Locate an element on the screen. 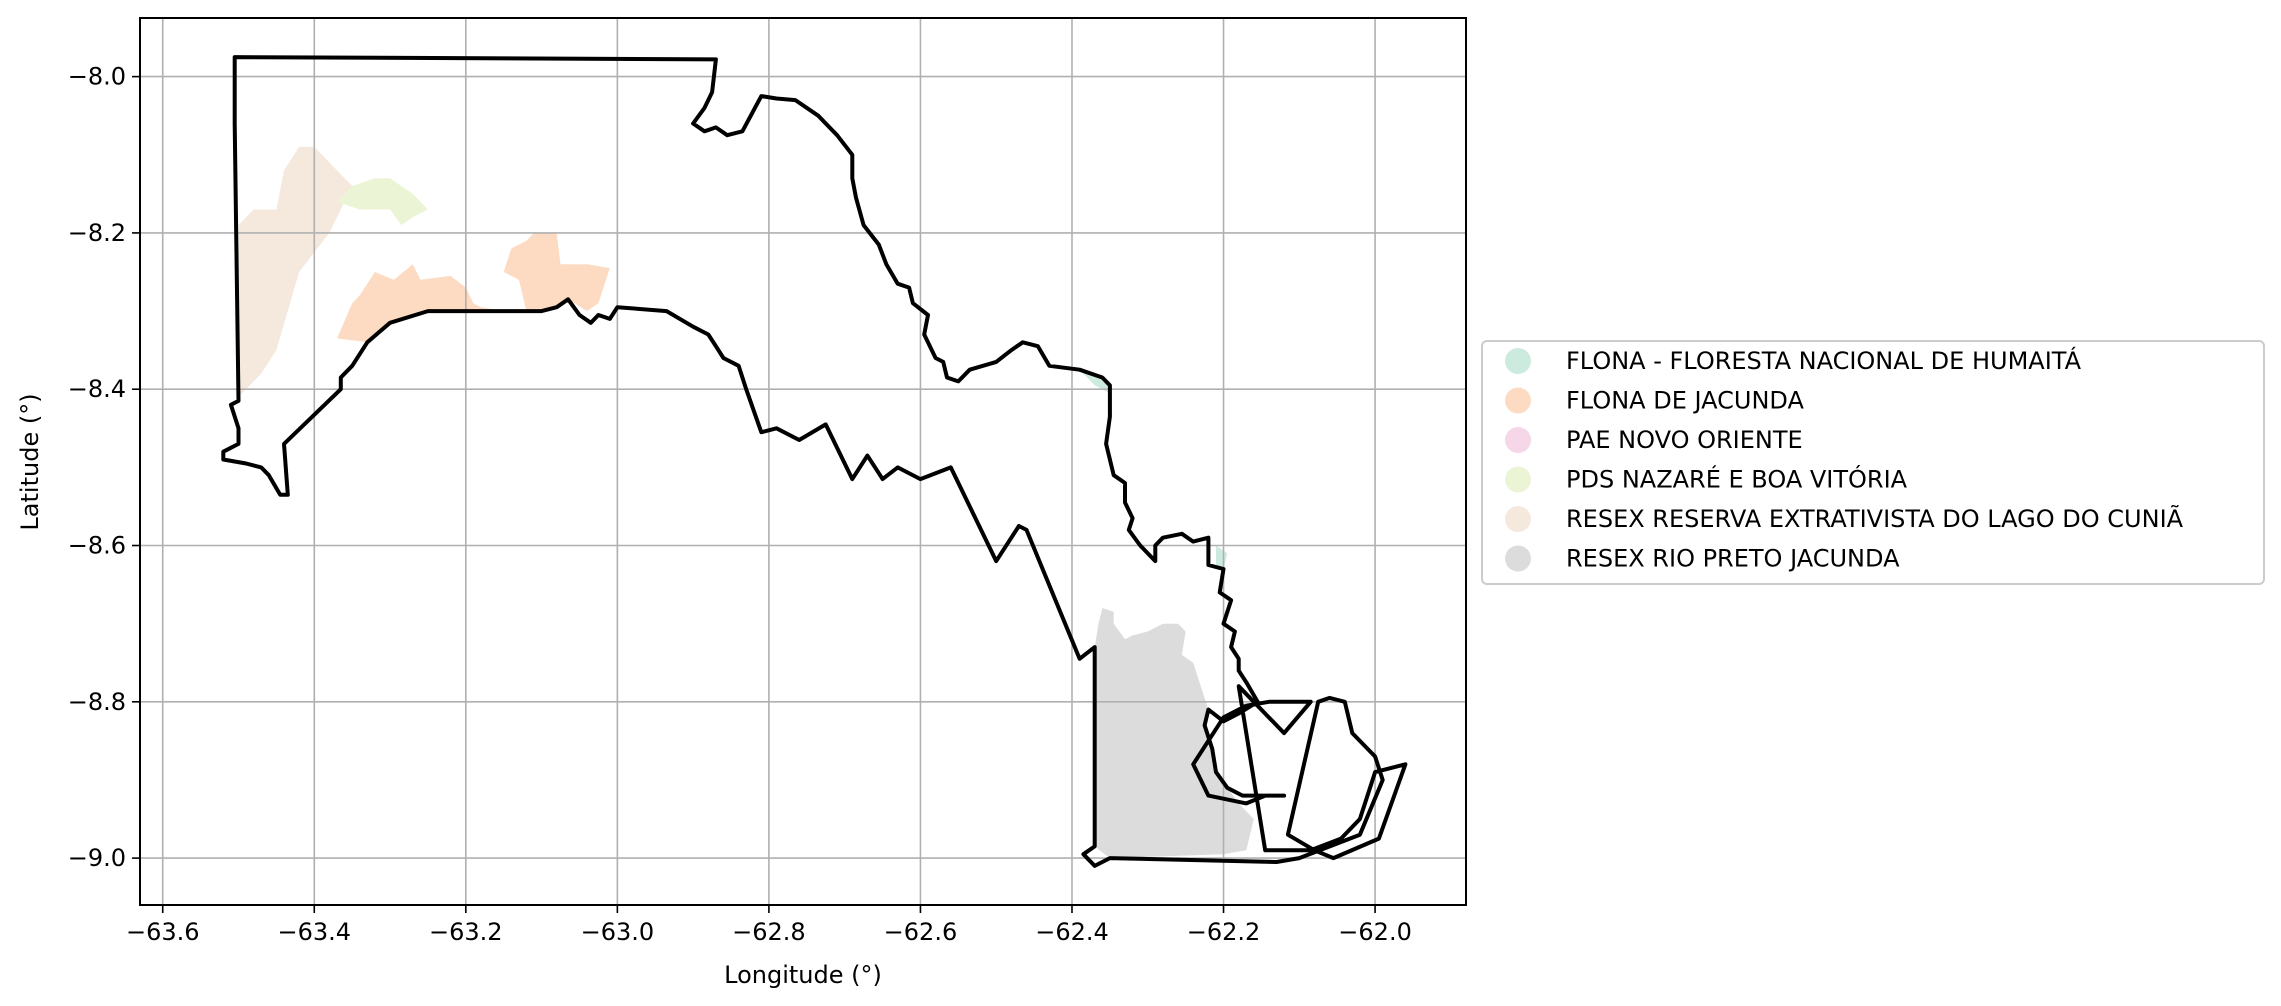 The height and width of the screenshot is (1006, 2281). y-tick-label: −8.6 is located at coordinates (97, 546).